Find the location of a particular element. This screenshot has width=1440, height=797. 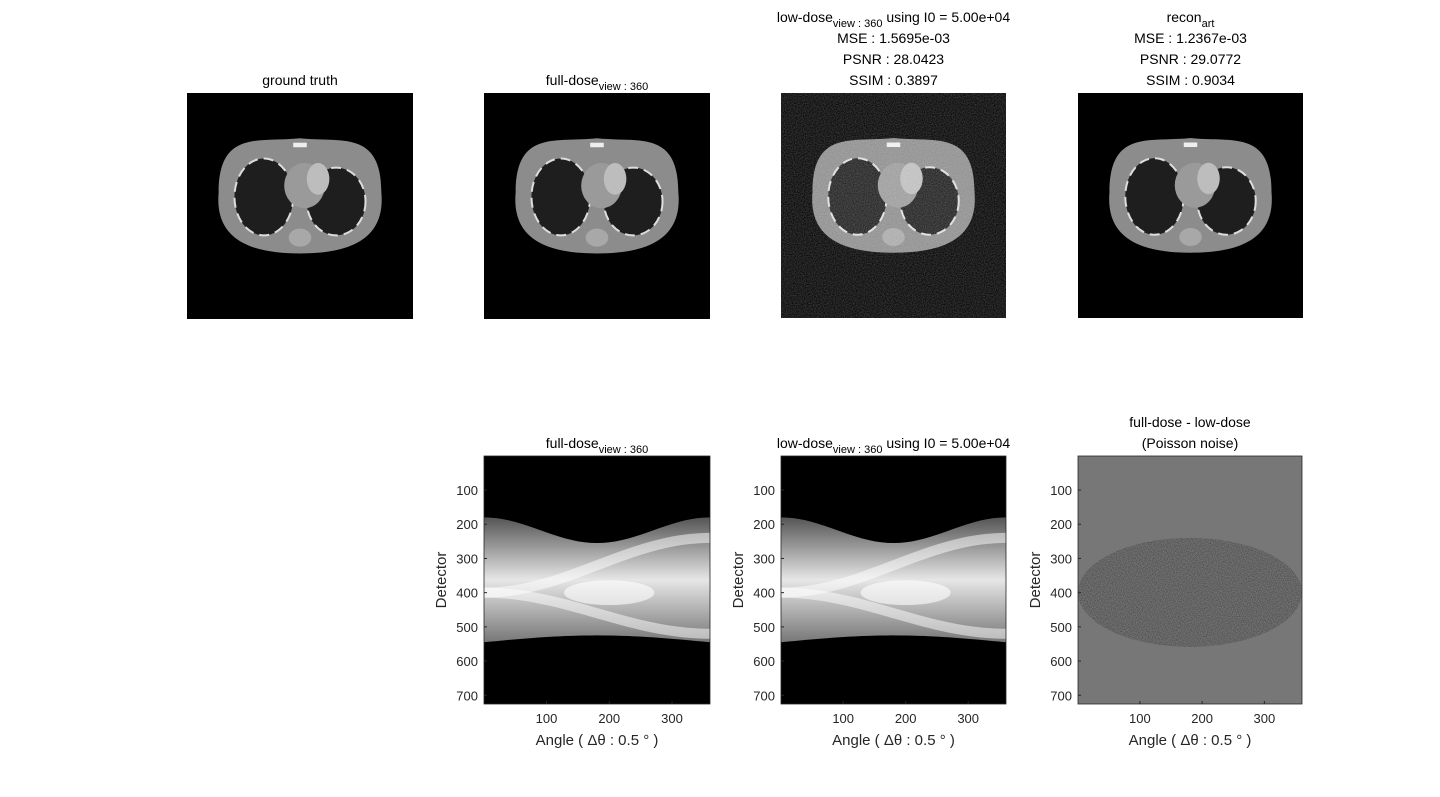

panel-title: PSNR : 28.0423 is located at coordinates (893, 59).